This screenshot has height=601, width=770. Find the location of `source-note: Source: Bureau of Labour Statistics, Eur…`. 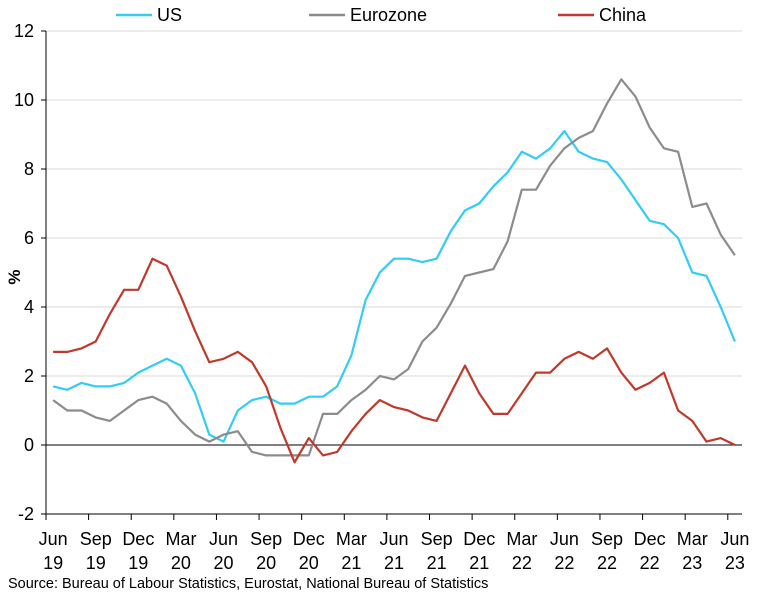

source-note: Source: Bureau of Labour Statistics, Eur… is located at coordinates (248, 584).